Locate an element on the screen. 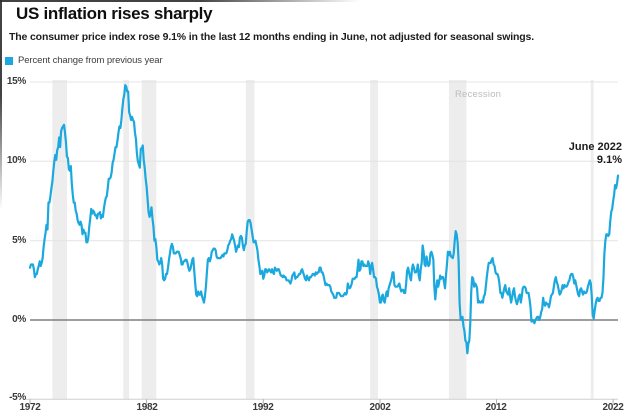 This screenshot has height=420, width=630. x-axis-tick-1992: 1992 is located at coordinates (263, 407).